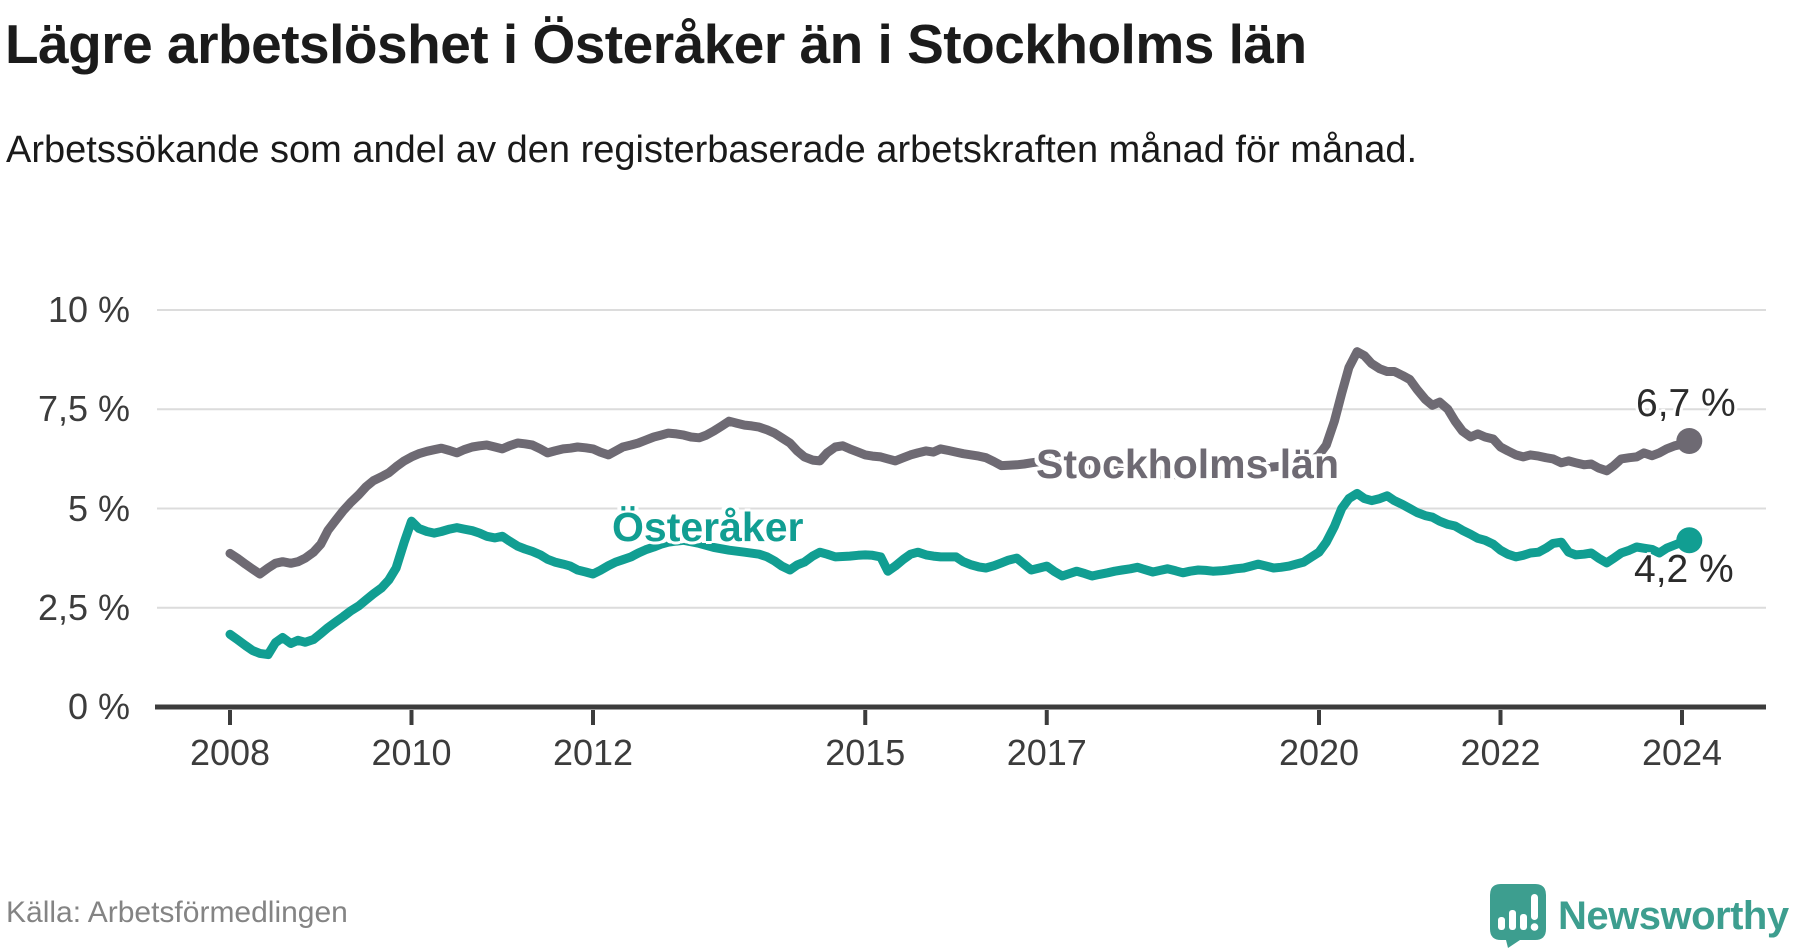 The height and width of the screenshot is (948, 1800). Describe the element at coordinates (1518, 916) in the screenshot. I see `newsworthy-logo-icon` at that location.